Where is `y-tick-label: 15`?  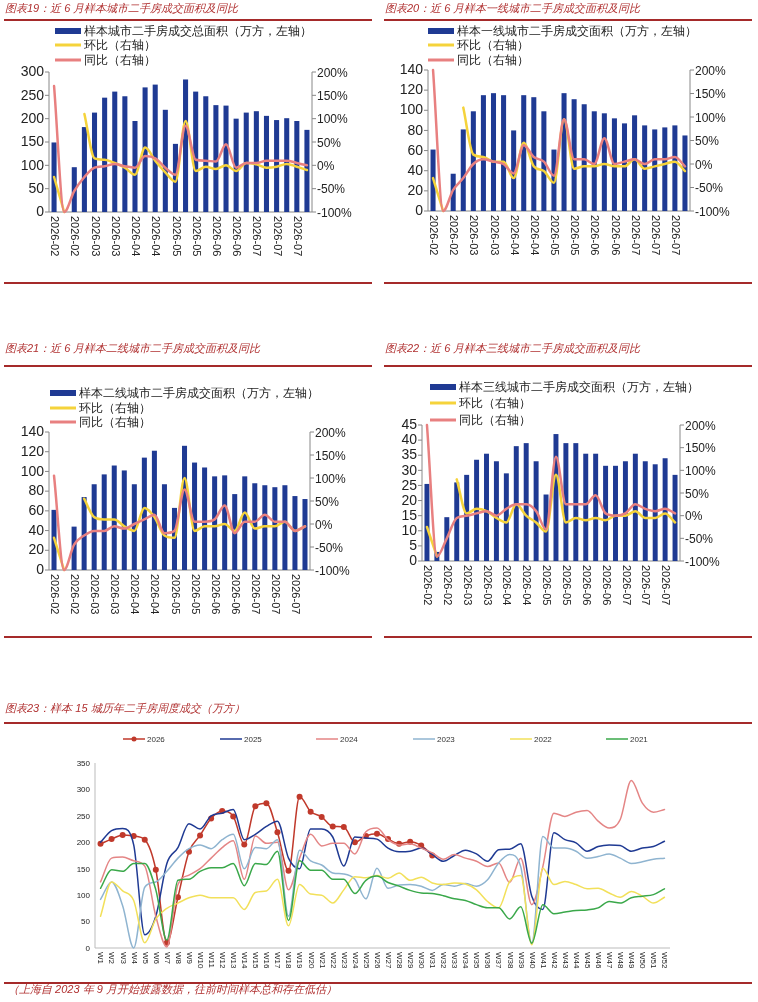
y-tick-label: 15 is located at coordinates (409, 514).